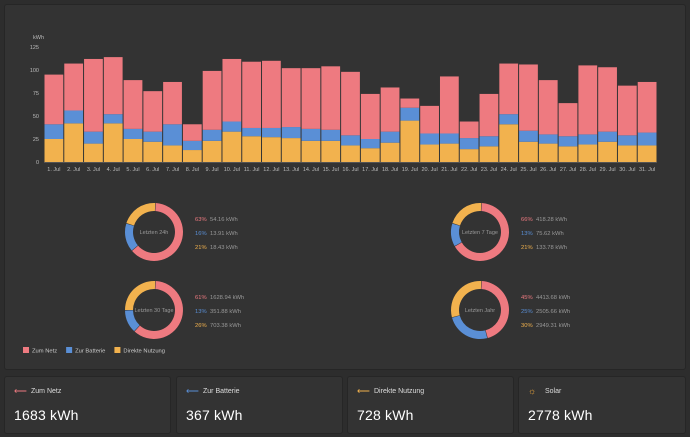  Describe the element at coordinates (430, 405) in the screenshot. I see `card-direkte-nutzung: ⟵ Direkte Nutzung 728 kWh` at that location.